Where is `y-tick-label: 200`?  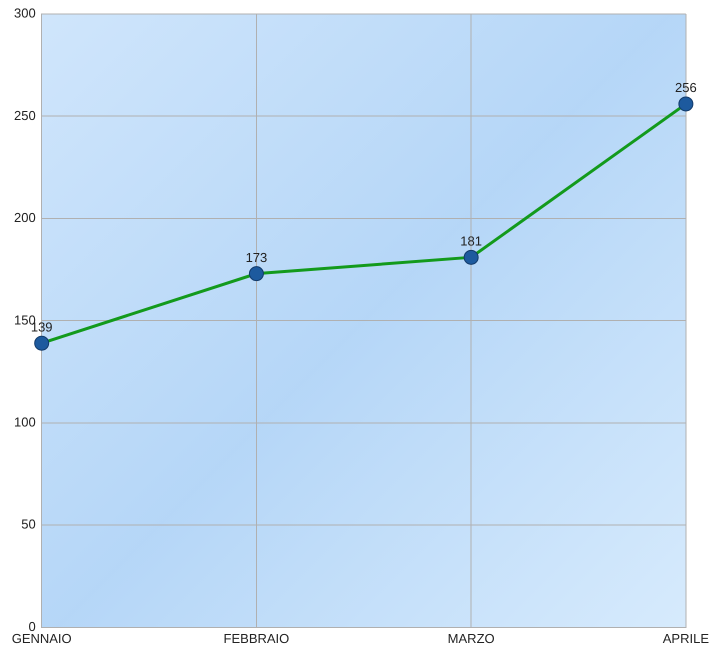 y-tick-label: 200 is located at coordinates (25, 218).